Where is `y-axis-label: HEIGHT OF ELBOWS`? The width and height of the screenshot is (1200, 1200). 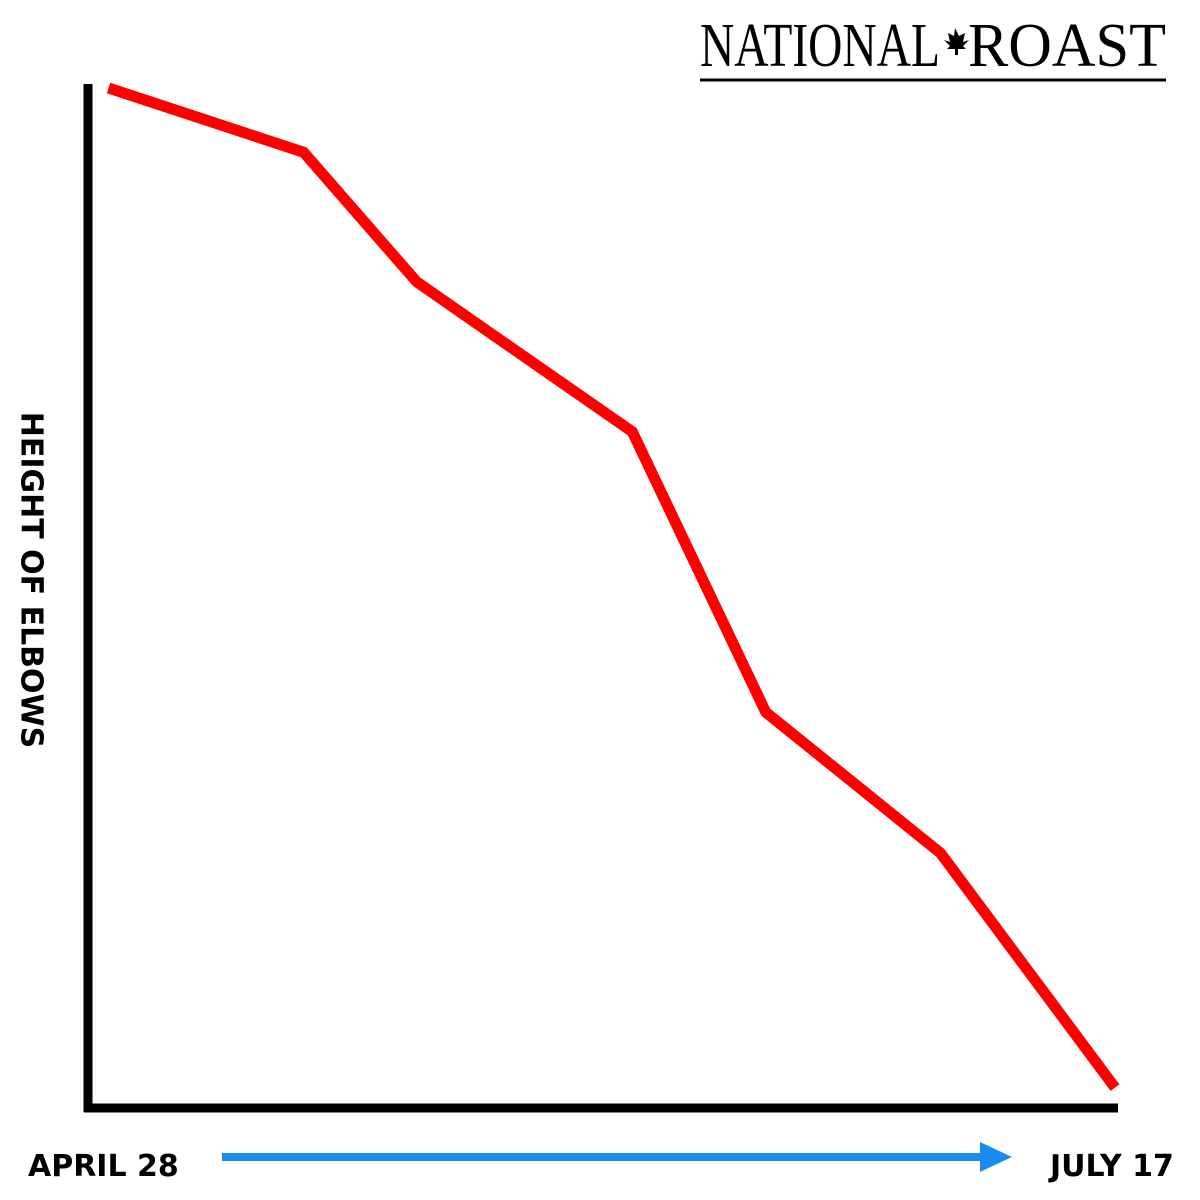 y-axis-label: HEIGHT OF ELBOWS is located at coordinates (31, 580).